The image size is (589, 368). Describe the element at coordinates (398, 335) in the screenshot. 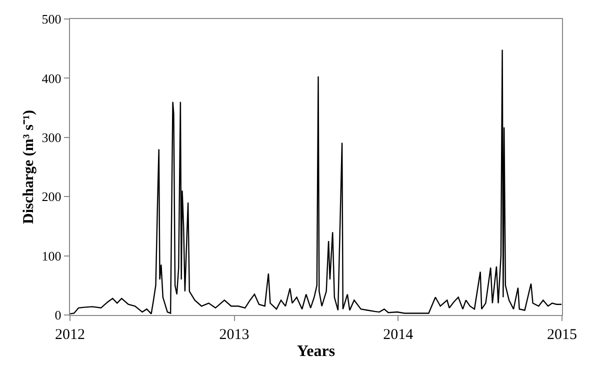

I see `x-tick-label: 2014` at that location.